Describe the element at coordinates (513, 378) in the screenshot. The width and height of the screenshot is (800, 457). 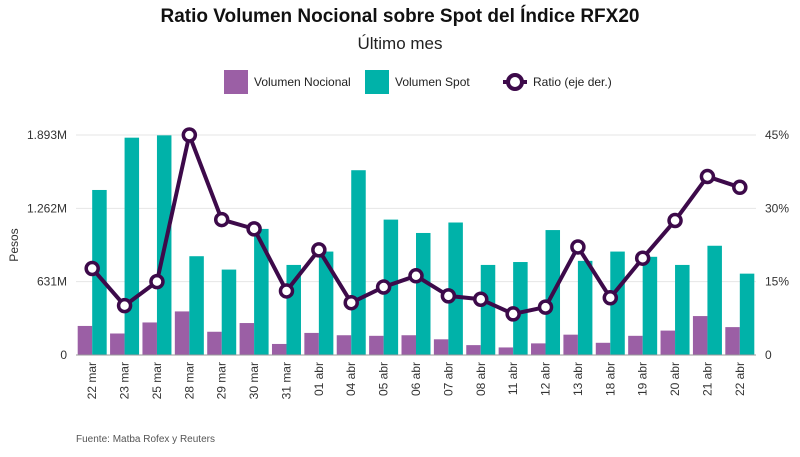
I see `x-tick-label: 11 abr` at that location.